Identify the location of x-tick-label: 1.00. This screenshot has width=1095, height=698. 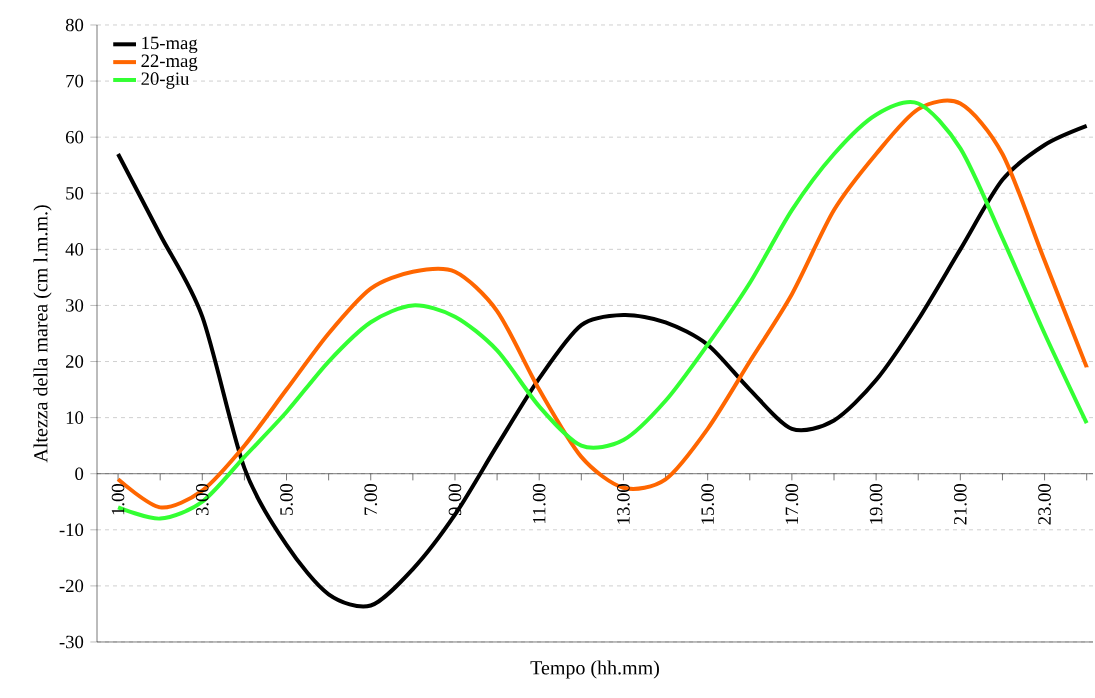
(118, 499).